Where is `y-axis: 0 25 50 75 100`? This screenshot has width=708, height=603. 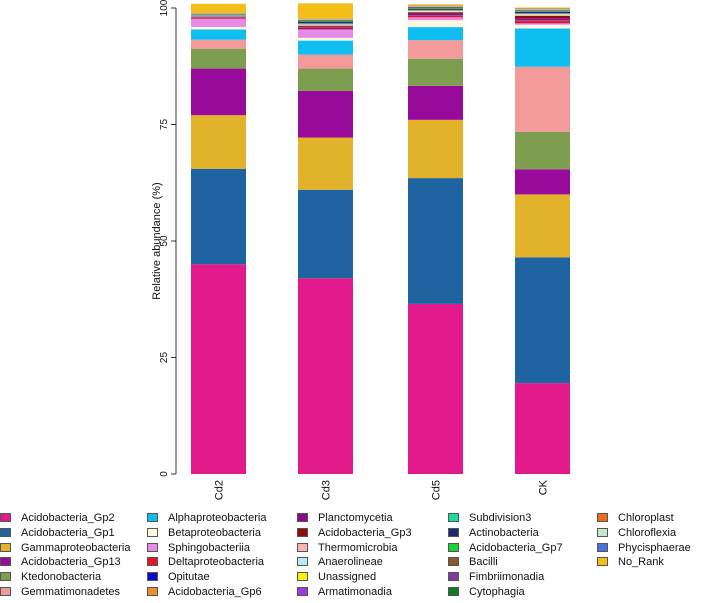 y-axis: 0 25 50 75 100 is located at coordinates (168, 238).